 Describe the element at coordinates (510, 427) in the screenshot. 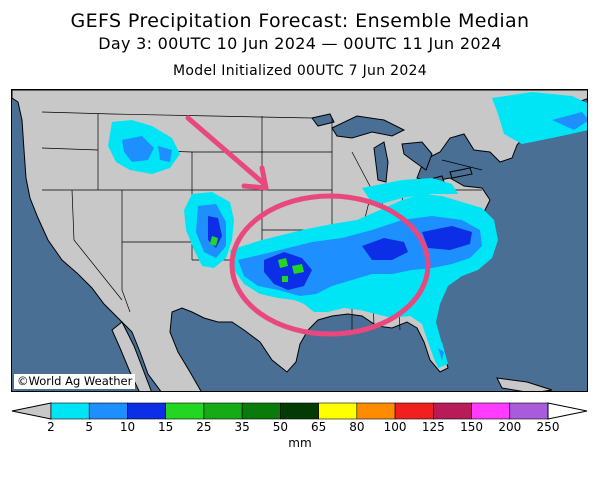

I see `colorbar-tick-label: 200` at that location.